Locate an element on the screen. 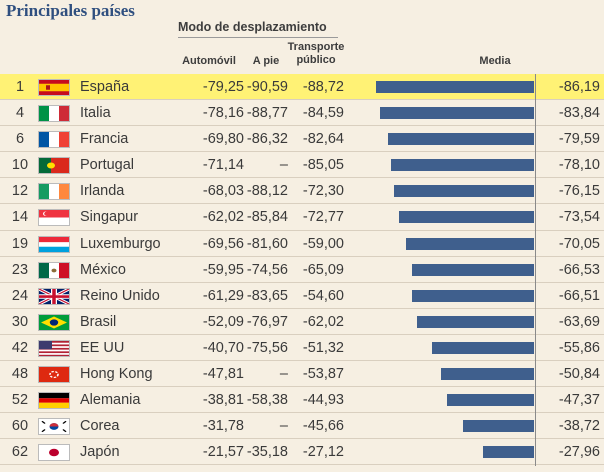 The width and height of the screenshot is (604, 472). rank-label: 10 is located at coordinates (20, 165).